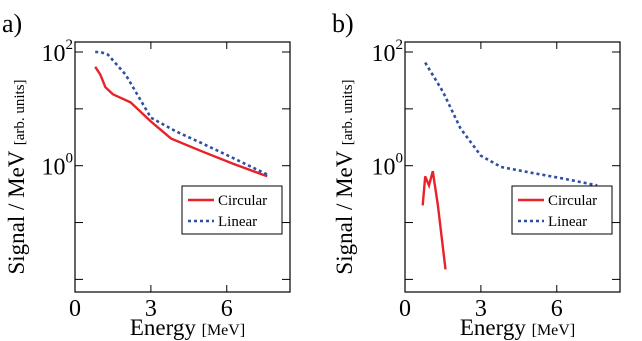  Describe the element at coordinates (187, 327) in the screenshot. I see `x-axis-label: Energy [MeV]` at that location.